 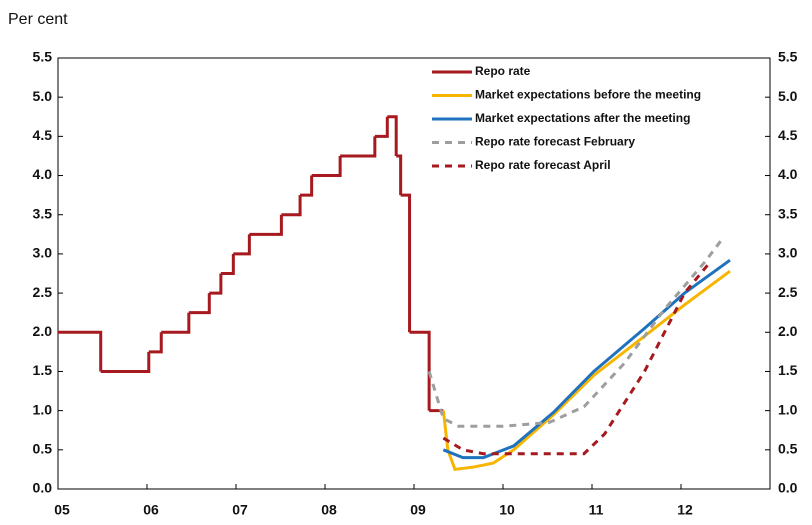 I want to click on y-axis-label: Per cent, so click(x=38, y=19).